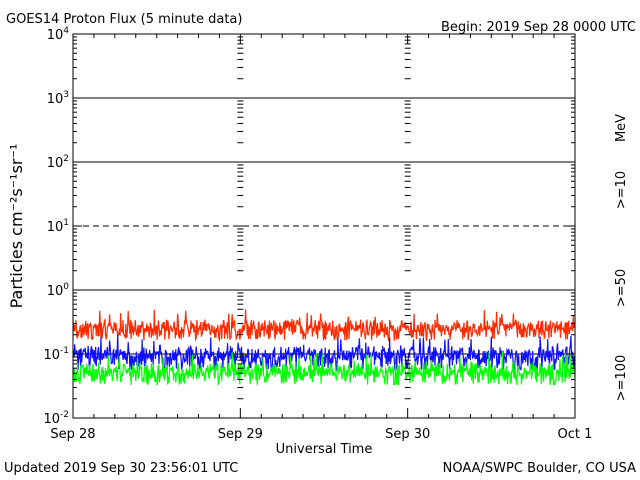 This screenshot has height=480, width=640. I want to click on y-tick-label: 10¹, so click(58, 226).